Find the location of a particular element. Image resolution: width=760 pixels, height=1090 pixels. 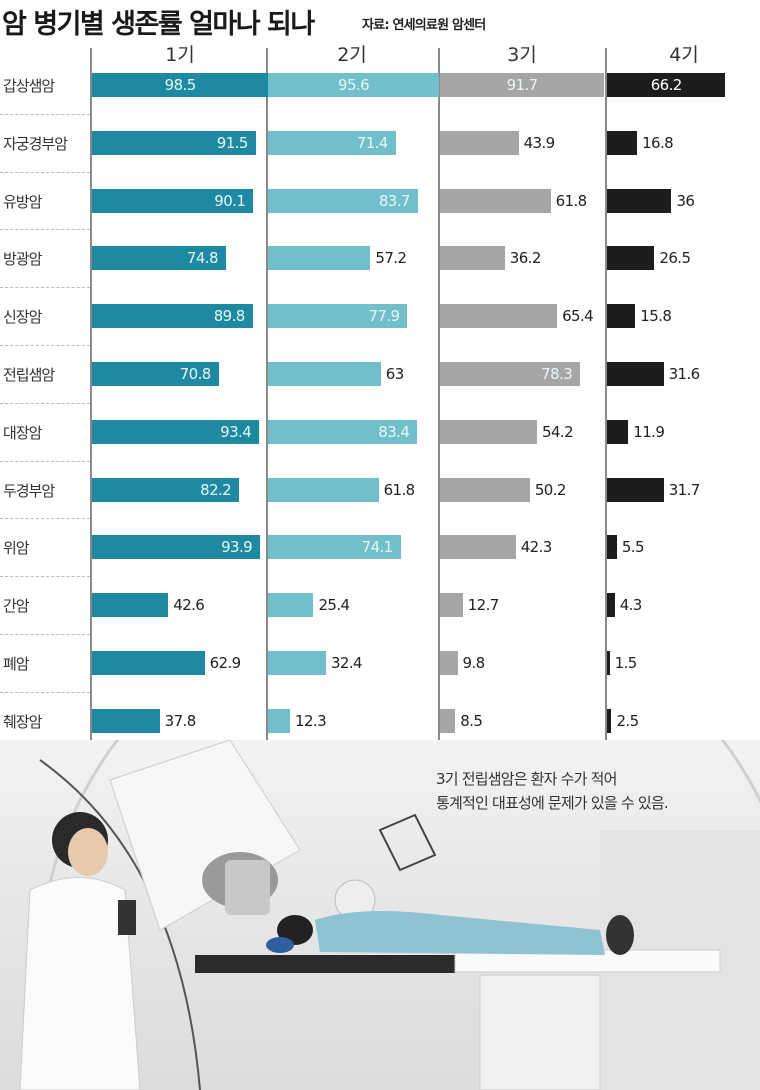

bar-2기-신장암 is located at coordinates (338, 316).